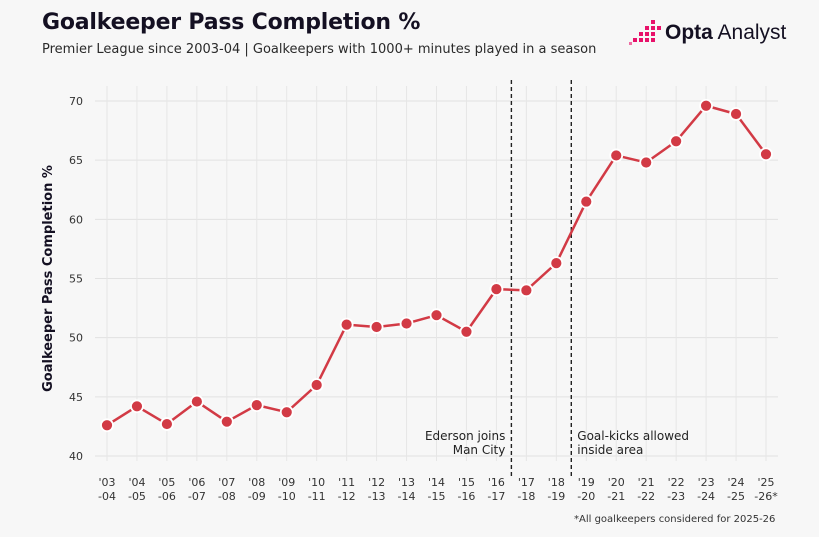  Describe the element at coordinates (645, 32) in the screenshot. I see `opta-dots-icon` at that location.